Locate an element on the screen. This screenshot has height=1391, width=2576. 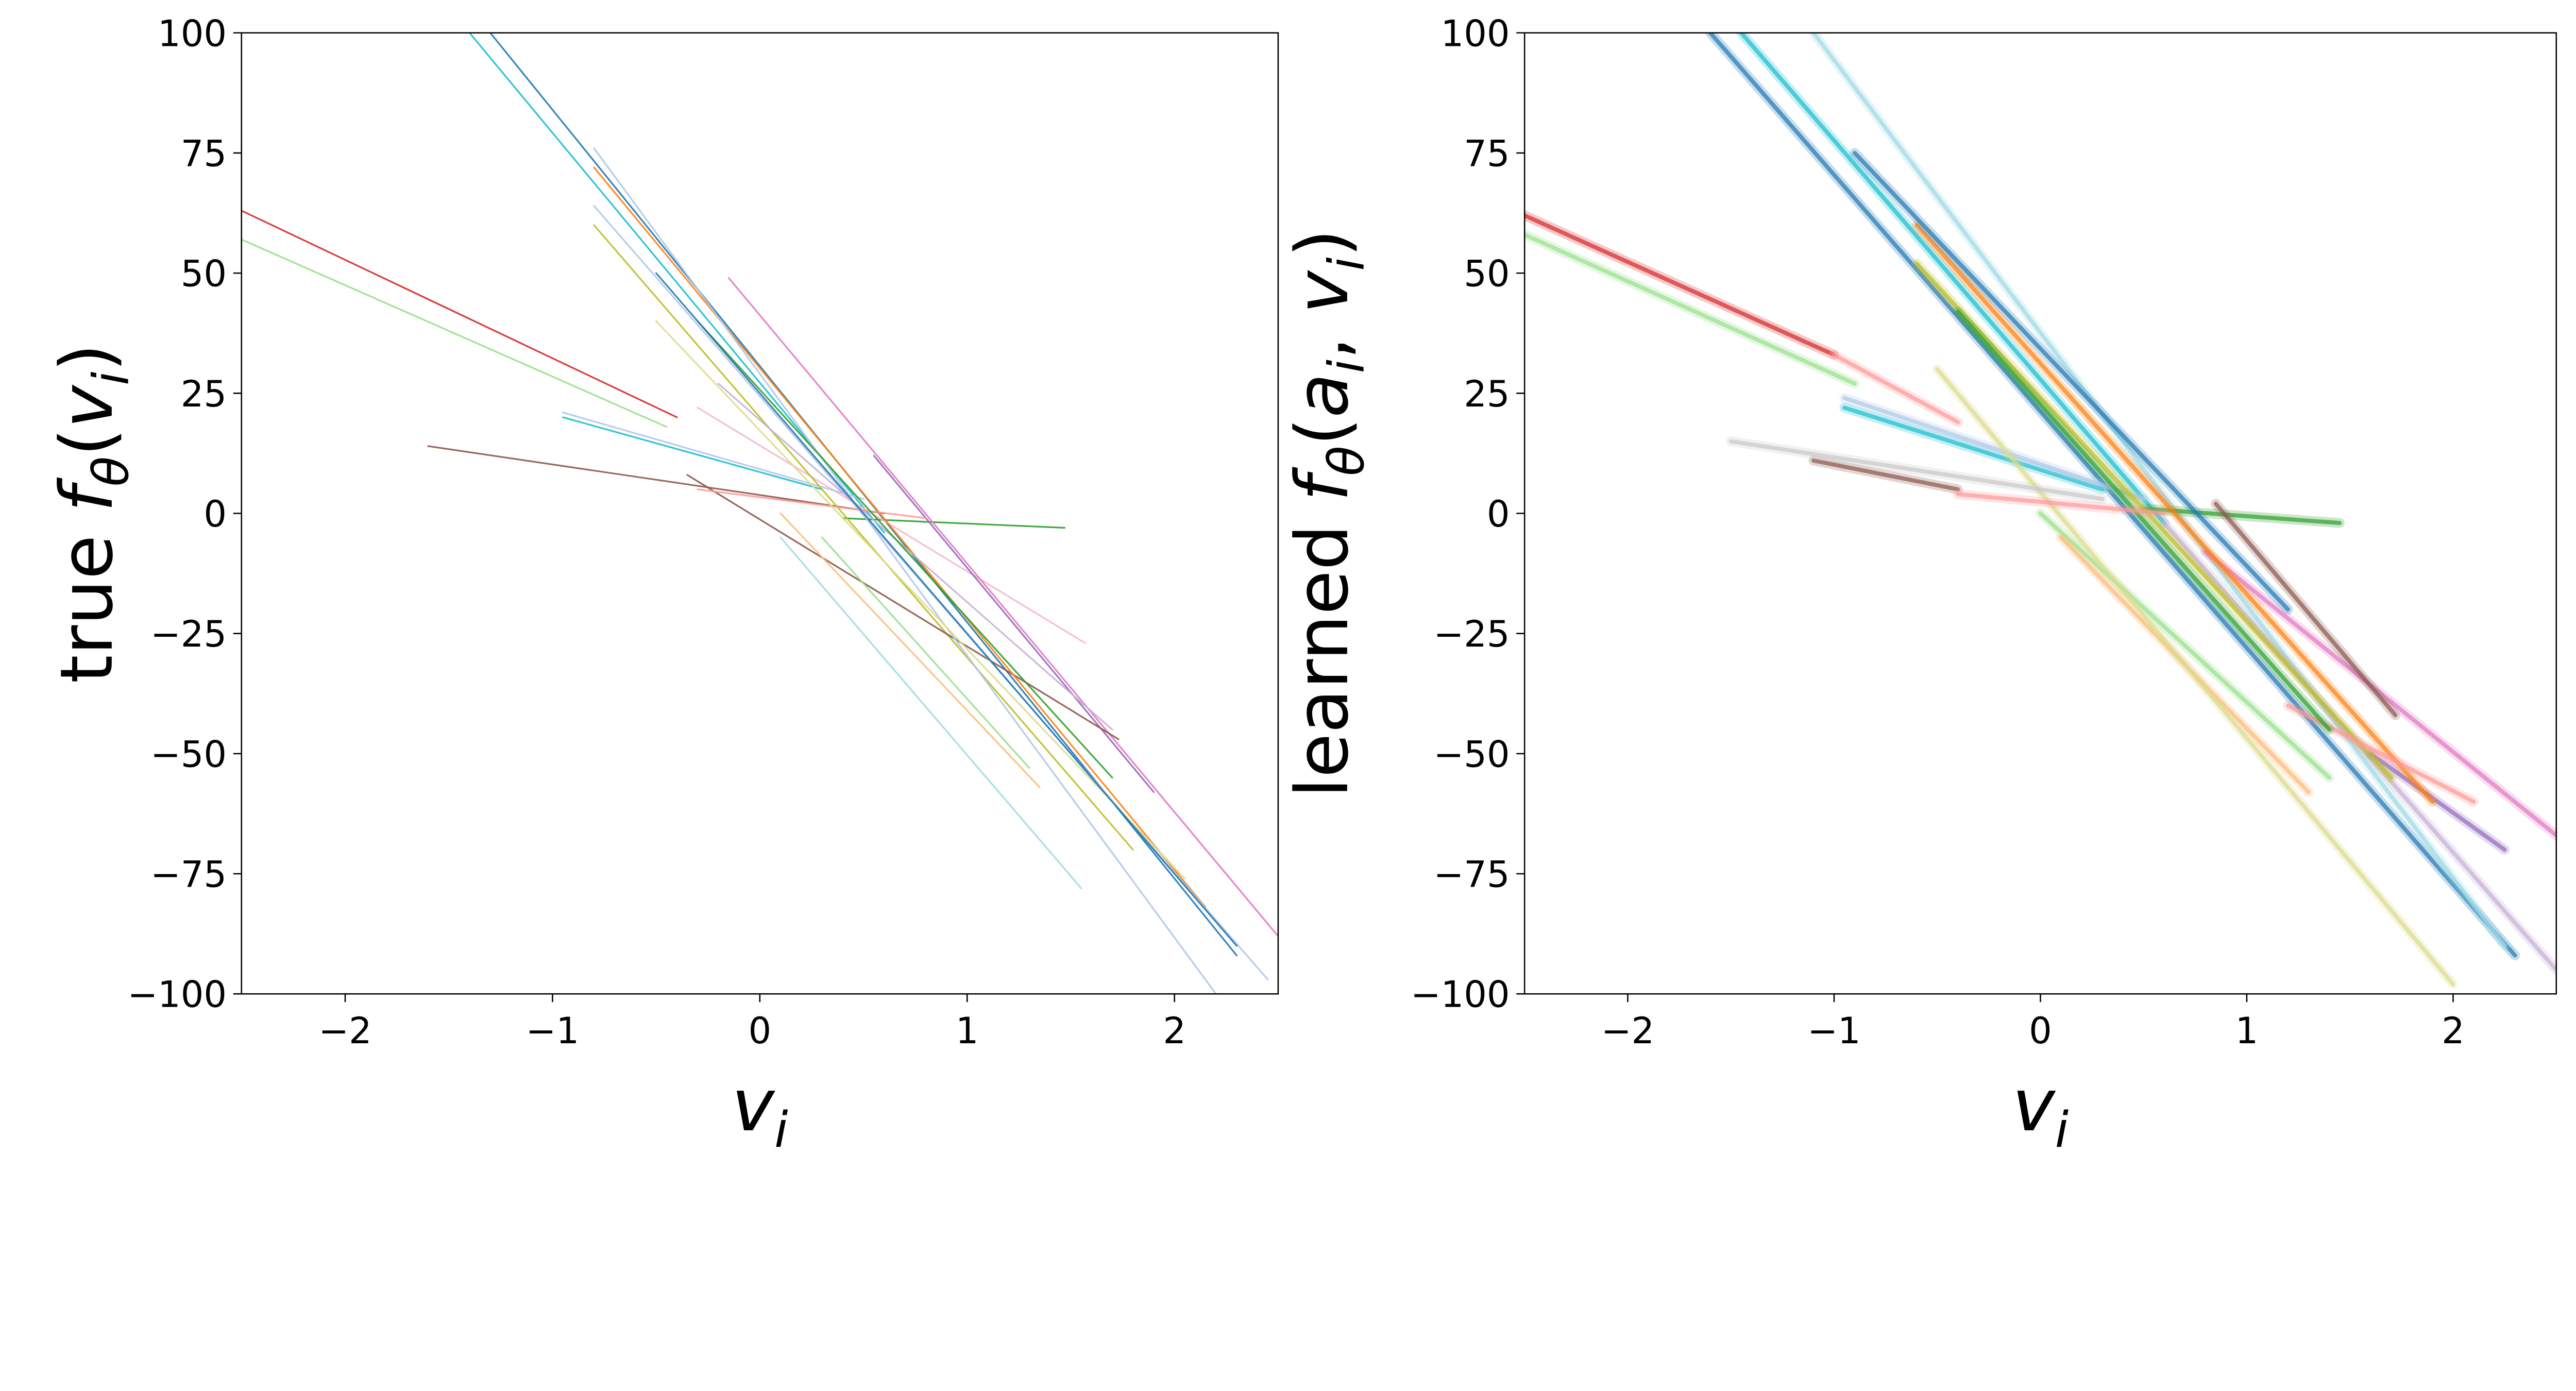
series-line-s2 is located at coordinates (1953, 278).